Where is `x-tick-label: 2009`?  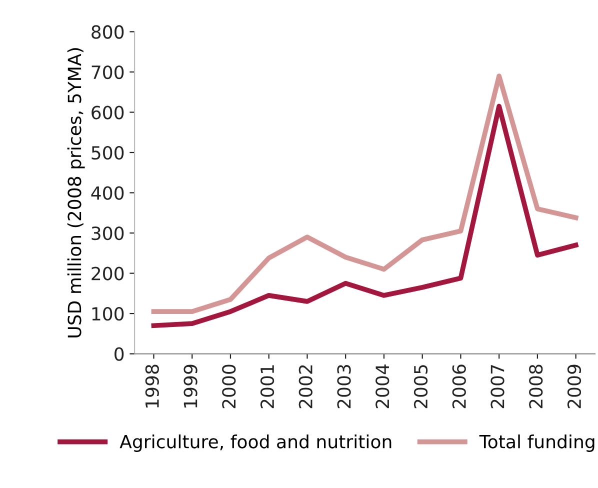
x-tick-label: 2009 is located at coordinates (574, 386).